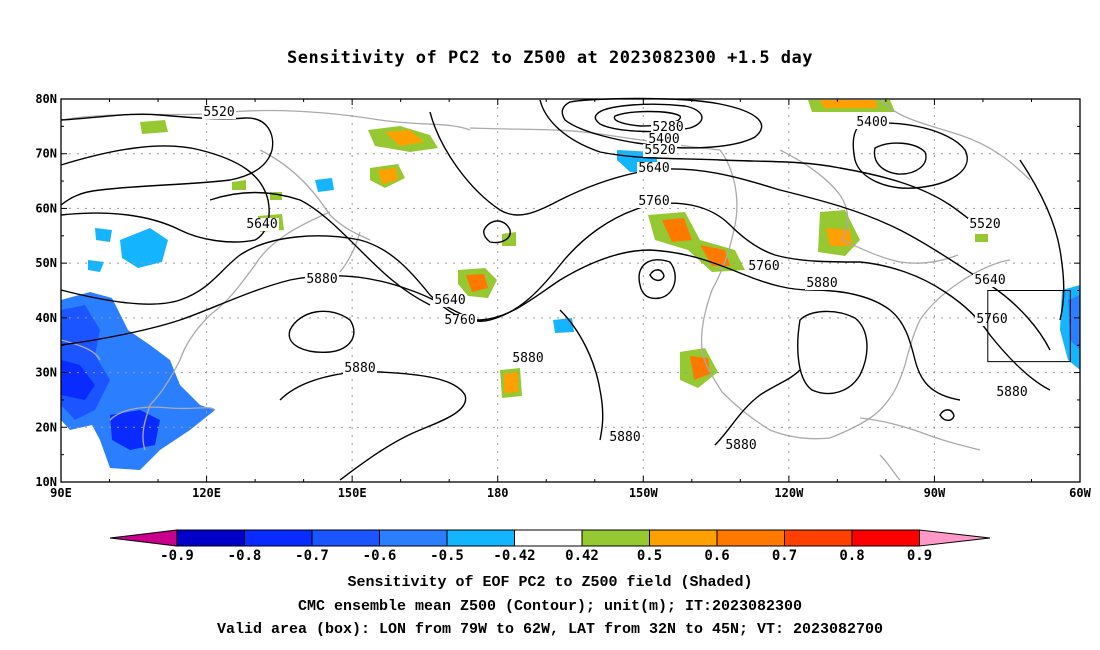 This screenshot has width=1100, height=650. Describe the element at coordinates (447, 556) in the screenshot. I see `colorbar-label: -0.5` at that location.